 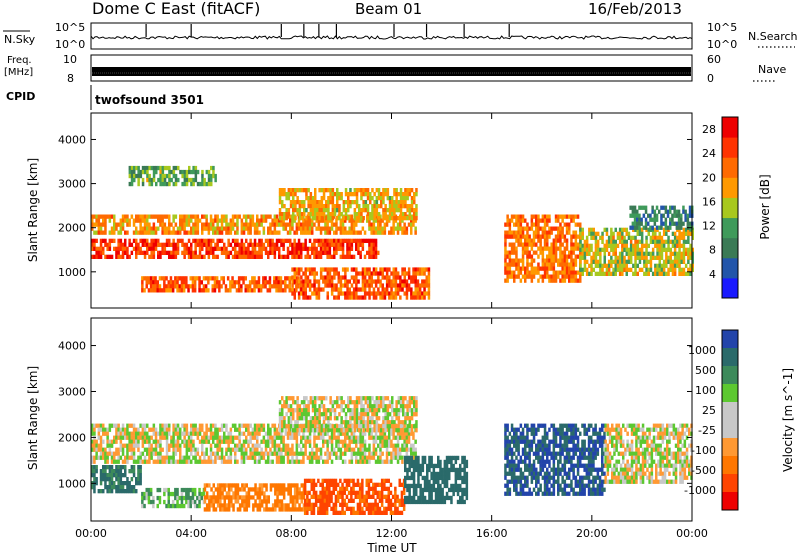 I want to click on nave-tick-high: 60, so click(x=714, y=59).